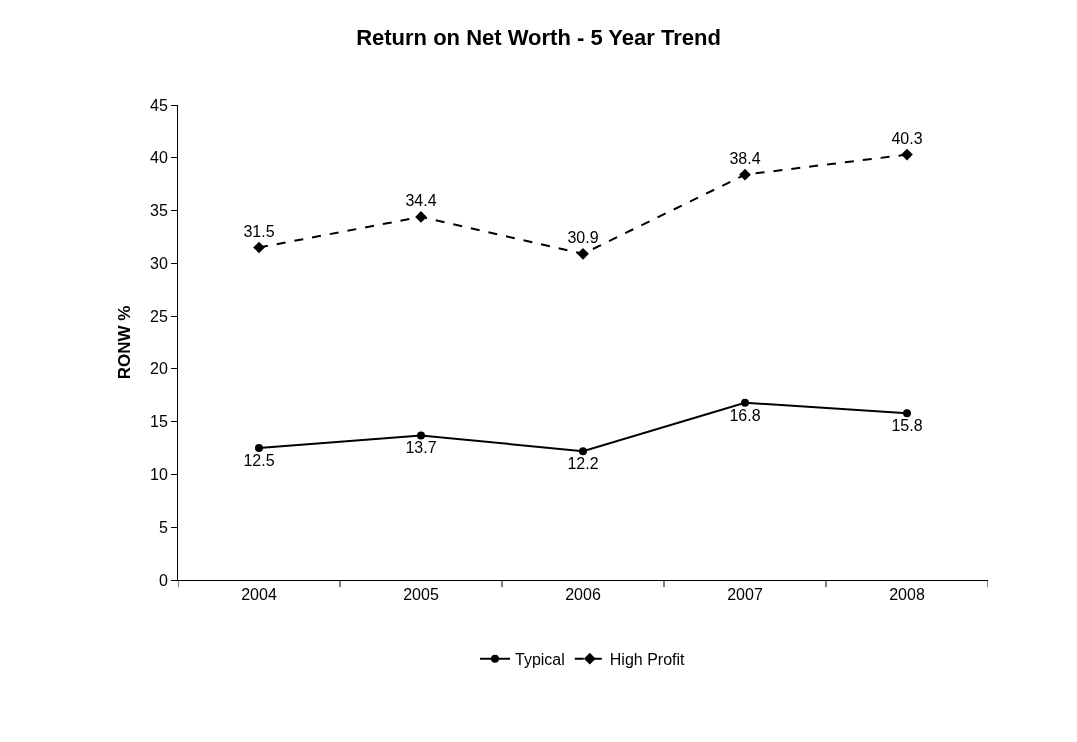  Describe the element at coordinates (647, 659) in the screenshot. I see `legend-label: High Profit` at that location.